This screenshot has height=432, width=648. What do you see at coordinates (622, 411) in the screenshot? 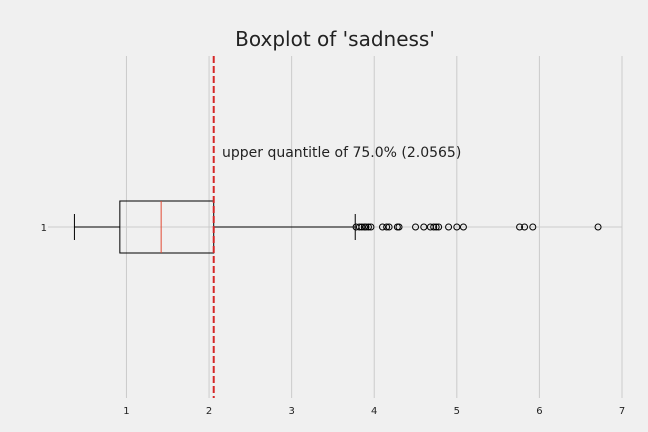
I see `x-tick-label: 7` at bounding box center [622, 411].